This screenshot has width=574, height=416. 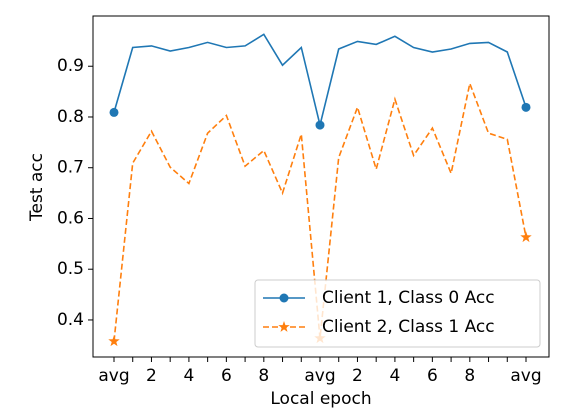 What do you see at coordinates (70, 117) in the screenshot?
I see `y-tick-label: 0.8` at bounding box center [70, 117].